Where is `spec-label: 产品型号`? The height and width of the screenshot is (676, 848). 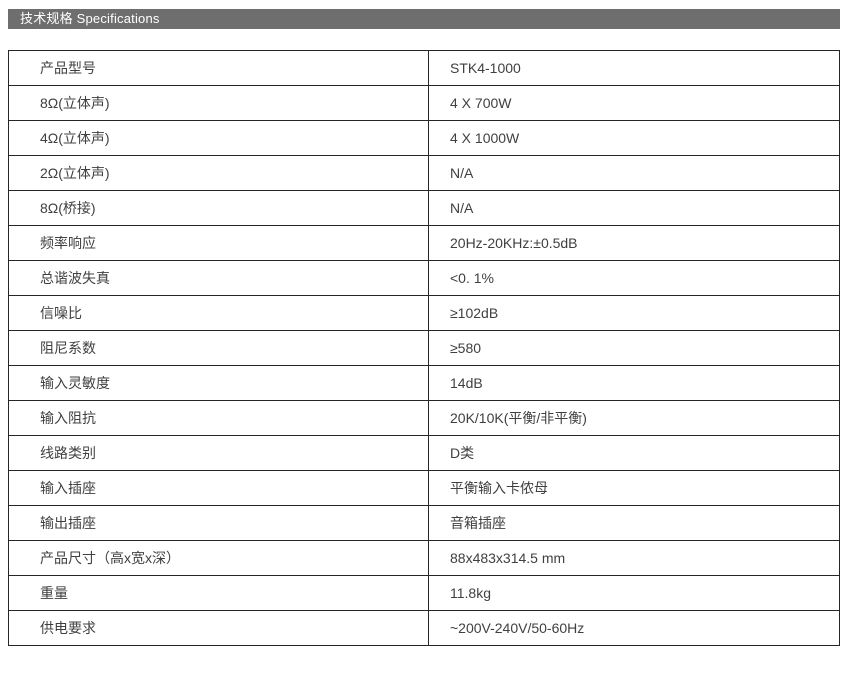 spec-label: 产品型号 is located at coordinates (218, 68).